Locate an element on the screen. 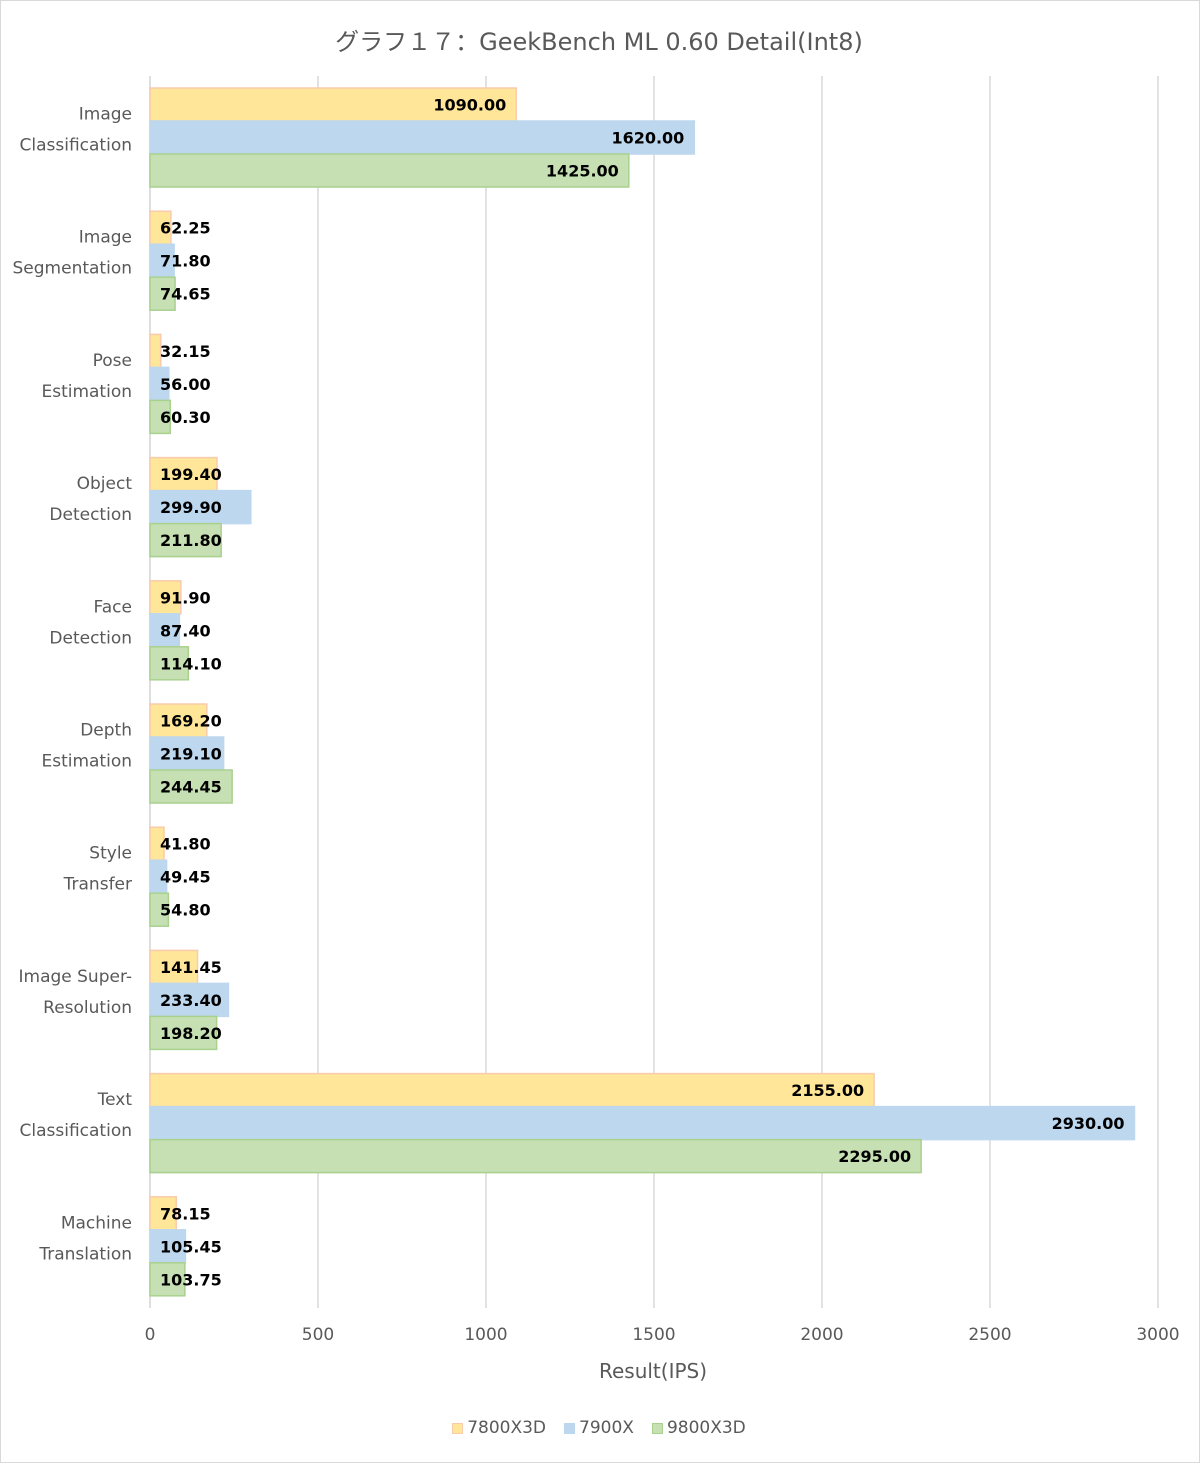 The width and height of the screenshot is (1200, 1463). category-label: Face is located at coordinates (113, 607).